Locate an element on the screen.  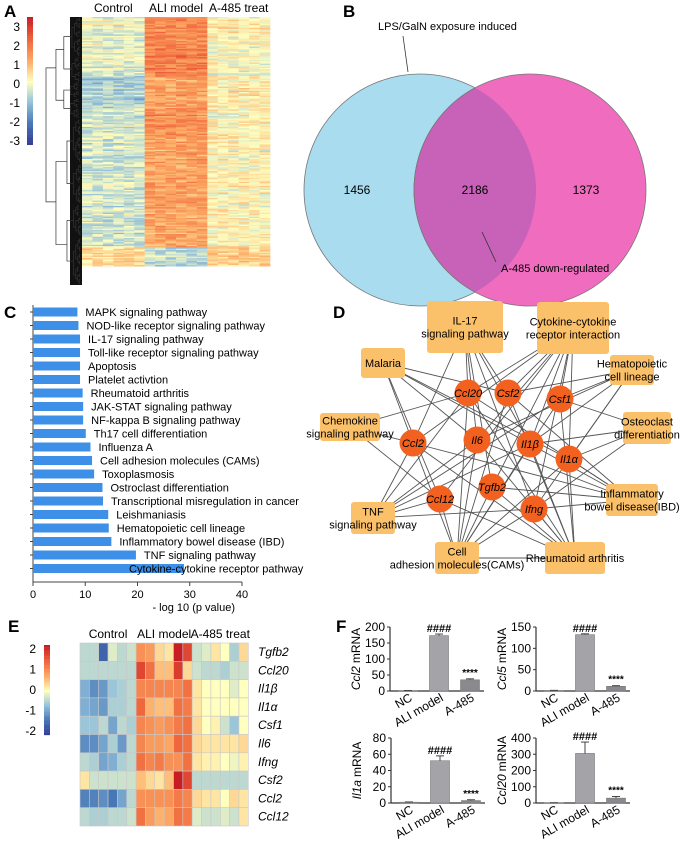
bar-label: Inflammatory bowel disease (IBD) is located at coordinates (201, 543).